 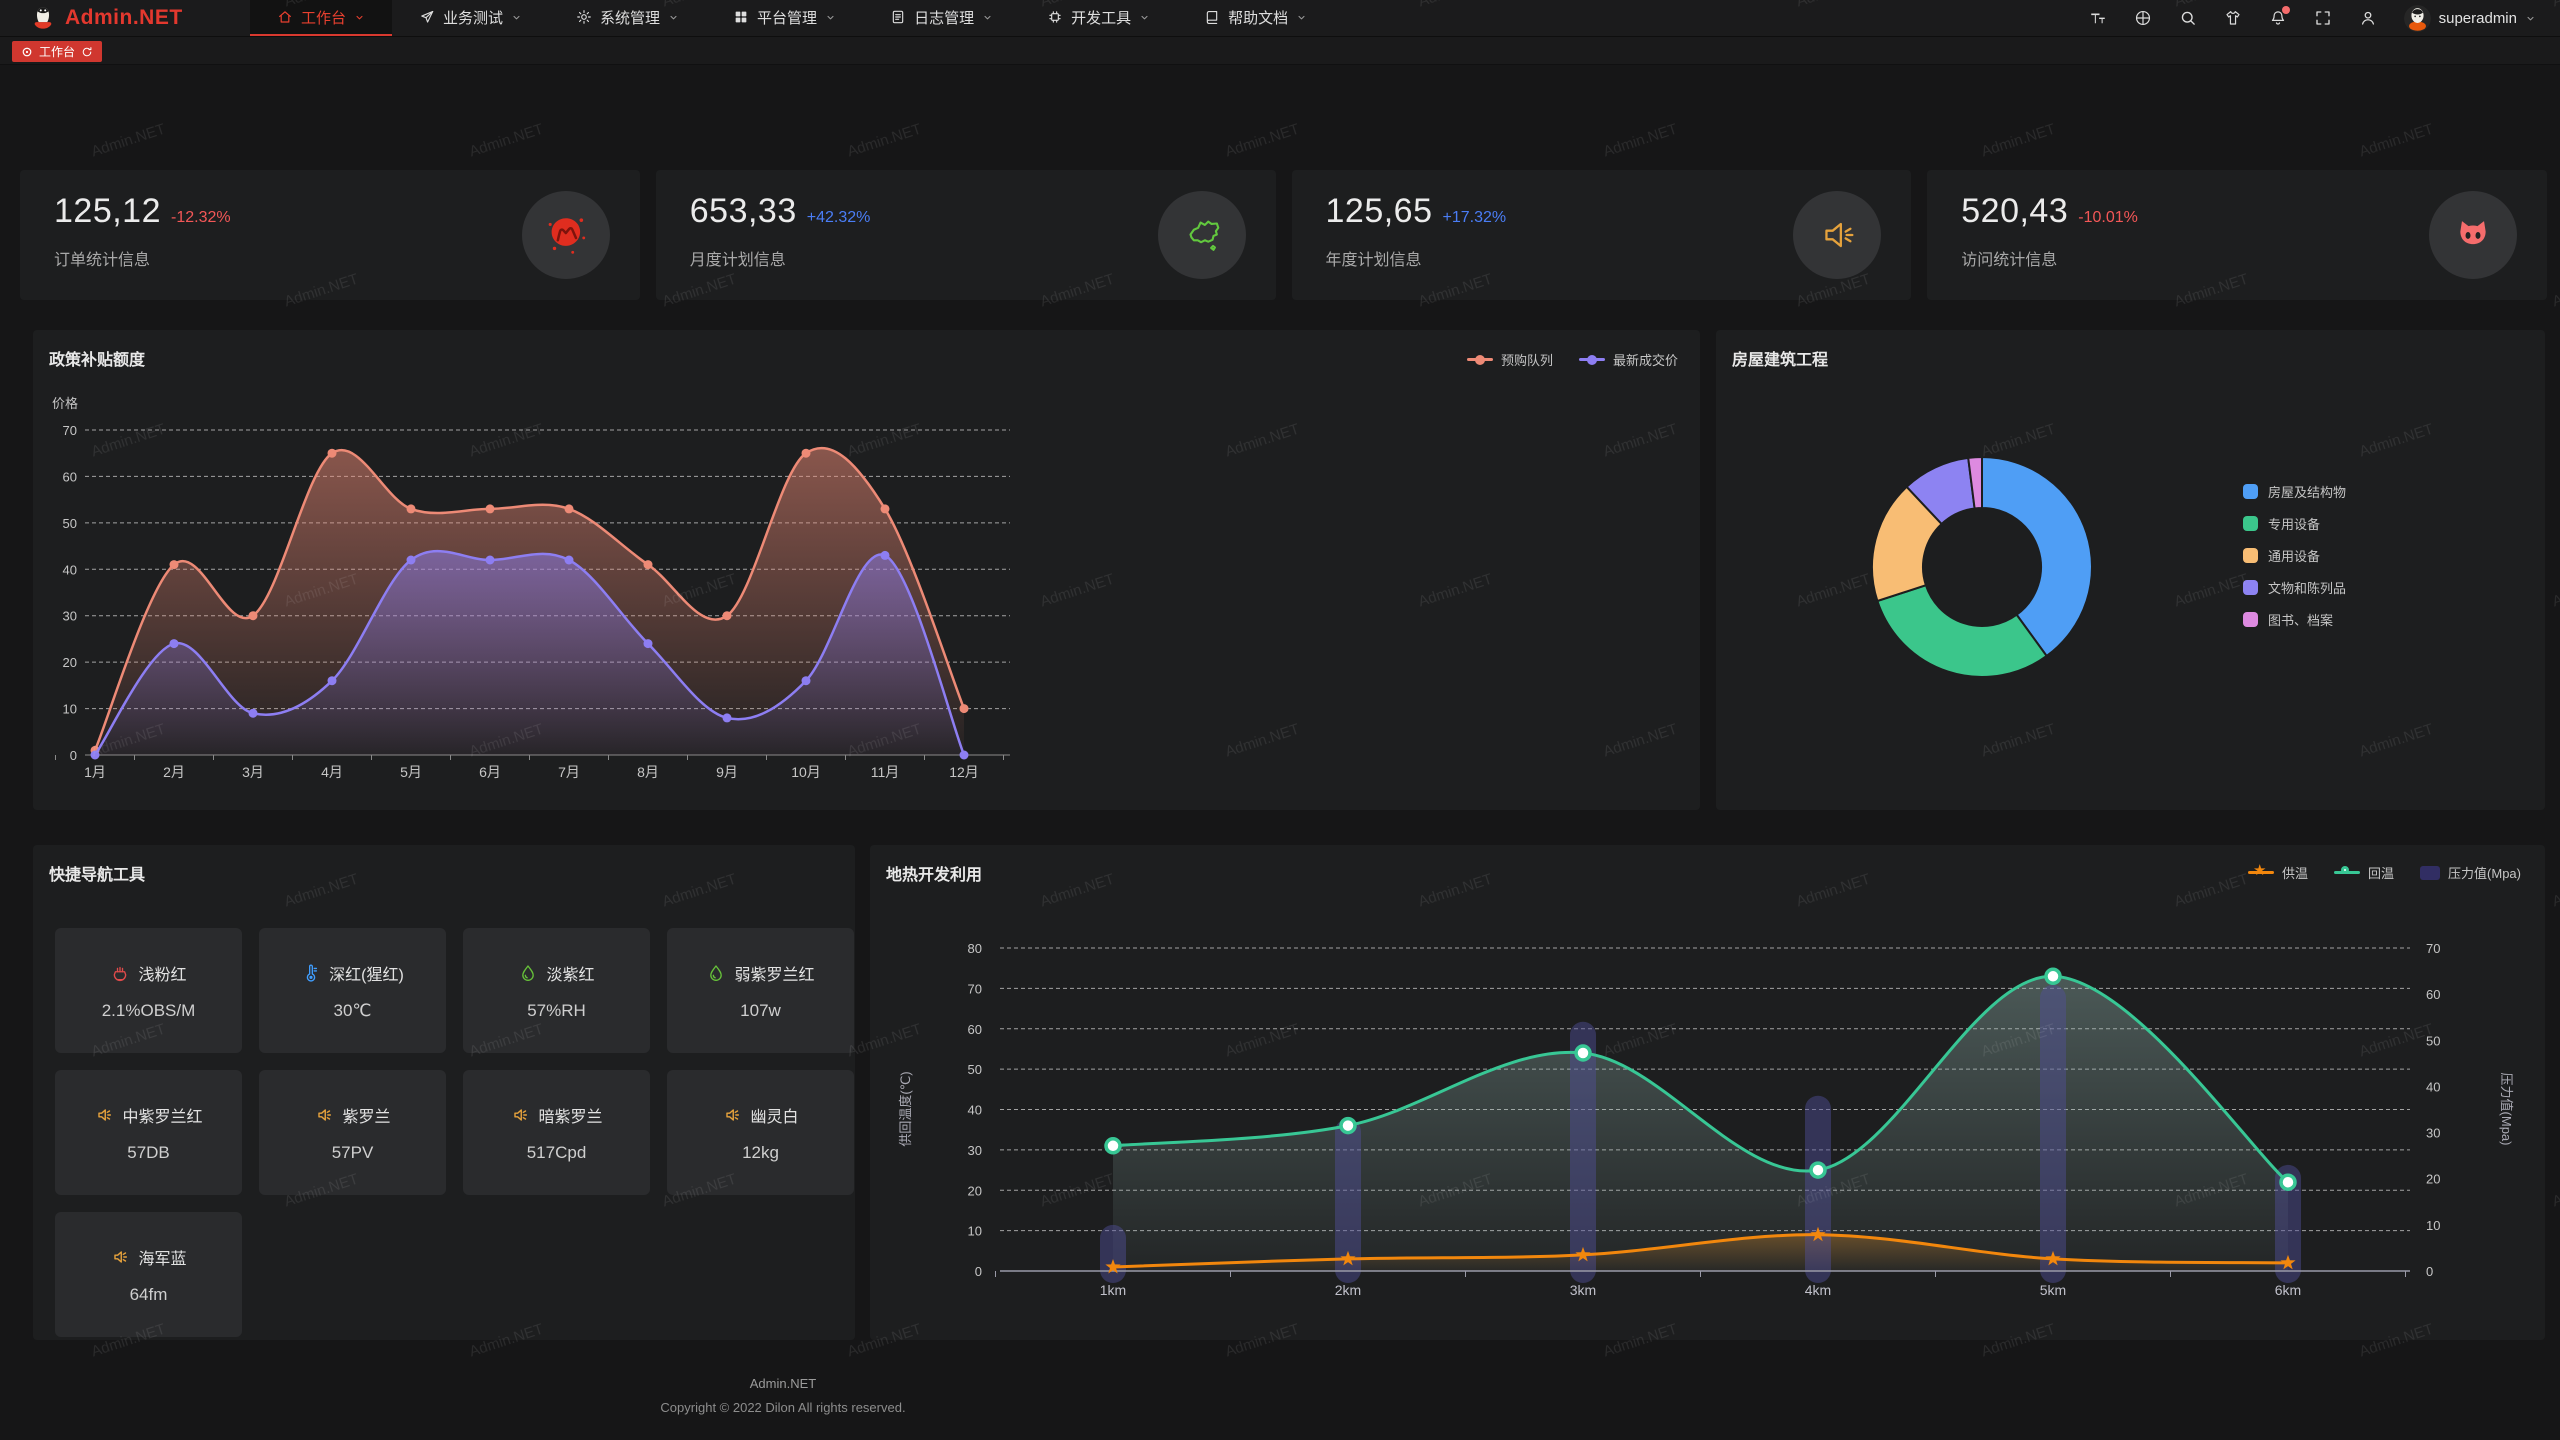 I want to click on quick-nav-item-2: 淡紫红 57%RH, so click(x=556, y=990).